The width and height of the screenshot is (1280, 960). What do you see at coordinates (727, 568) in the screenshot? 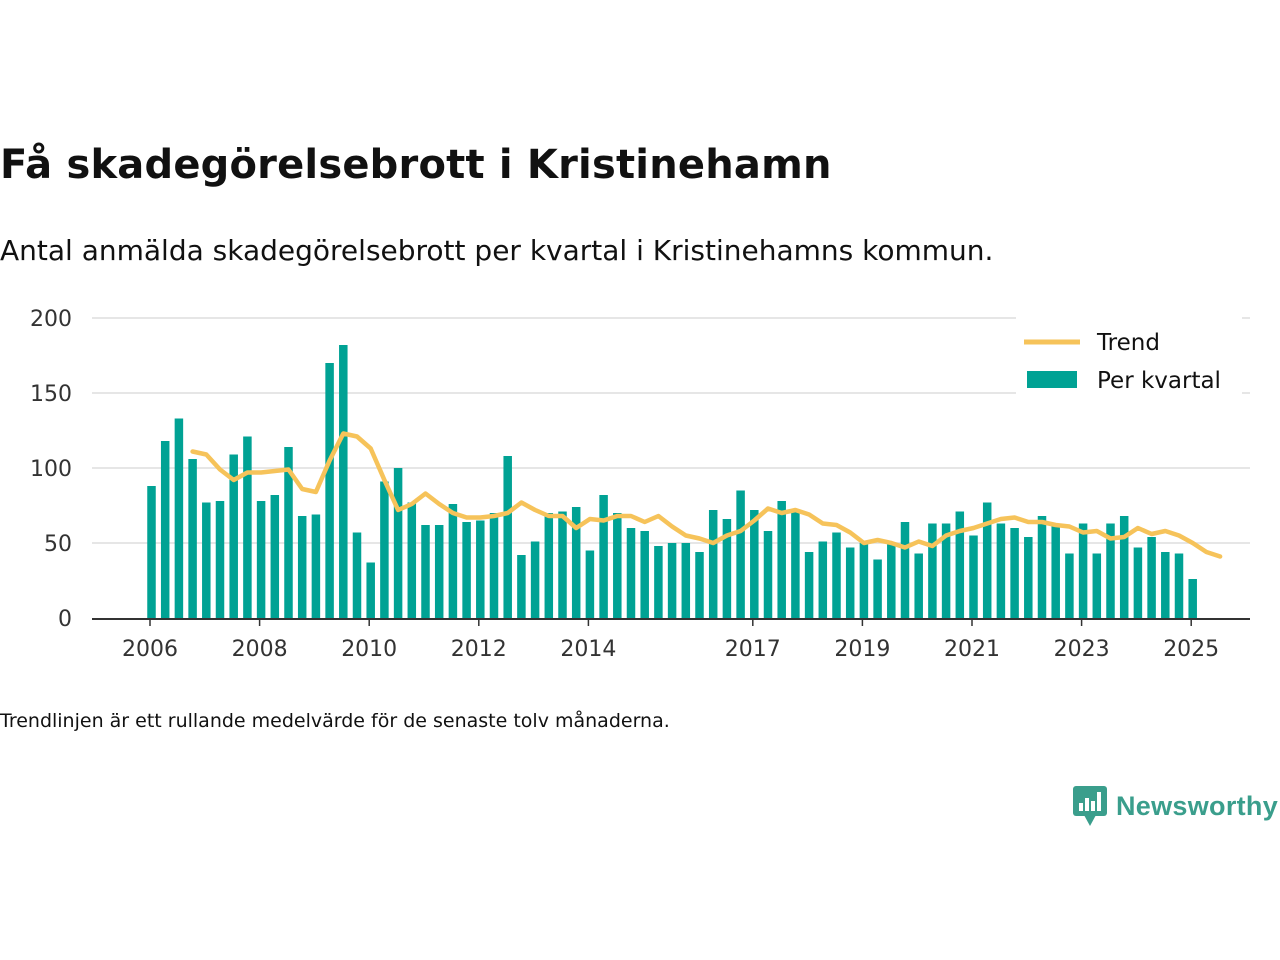
I see `bar-2016-q3` at bounding box center [727, 568].